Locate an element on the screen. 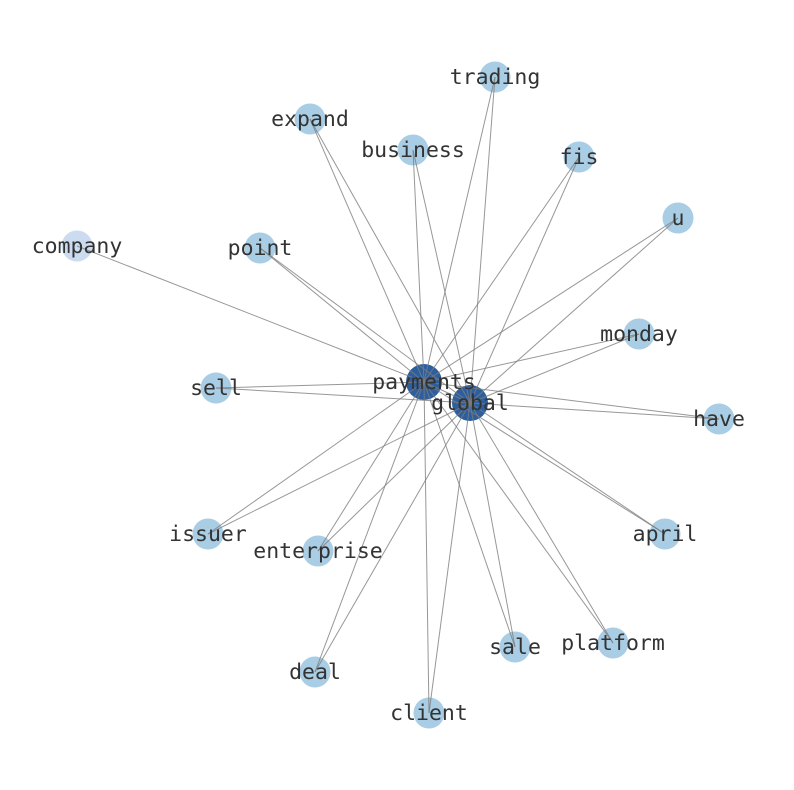  graph-node-label-global: global is located at coordinates (470, 403).